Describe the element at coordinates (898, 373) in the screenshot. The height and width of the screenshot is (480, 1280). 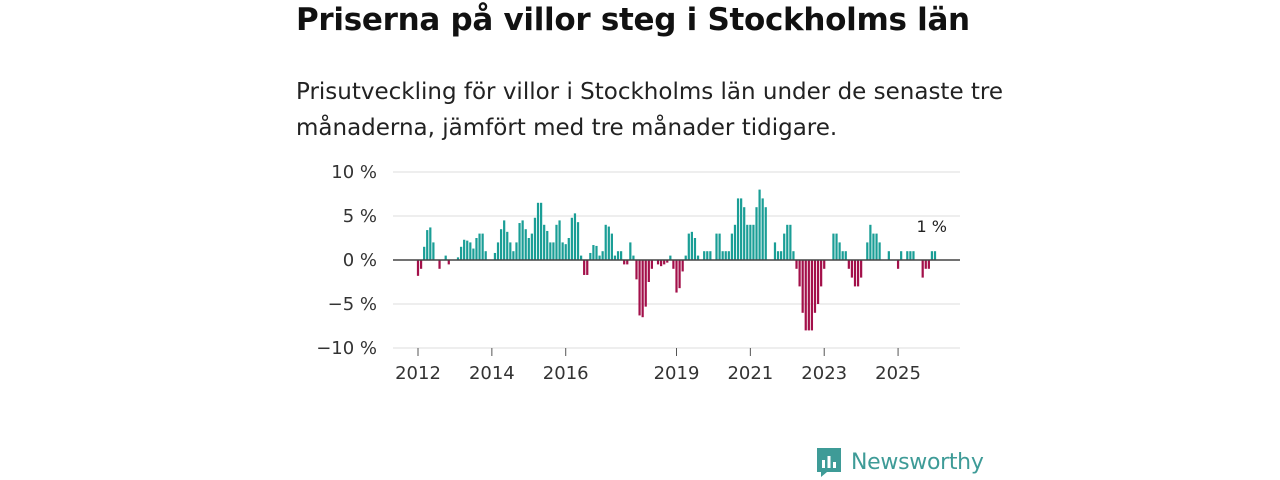
I see `x-tick-label: 2025` at that location.